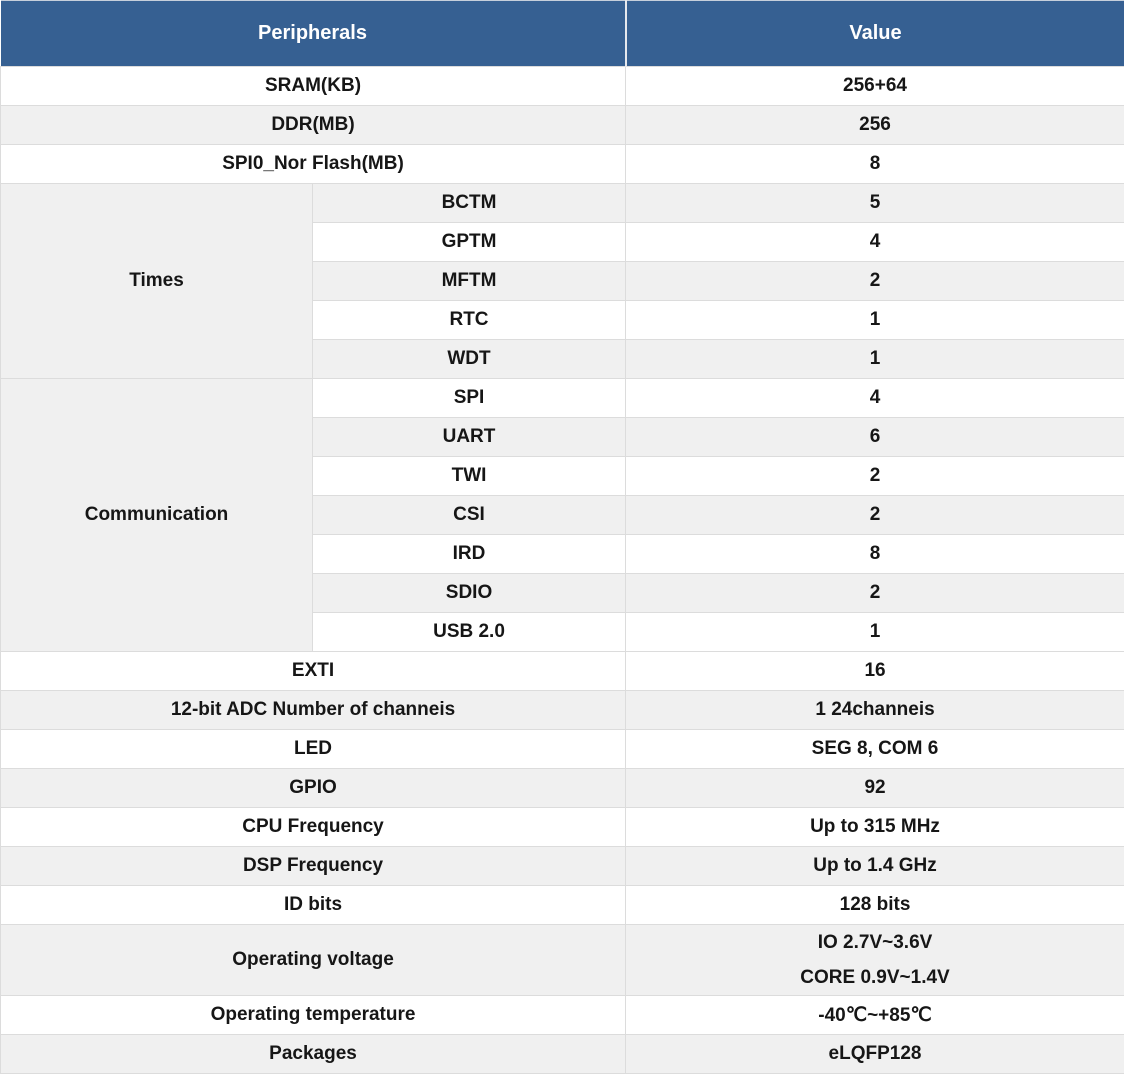 Image resolution: width=1124 pixels, height=1075 pixels. I want to click on gpio-value: 92, so click(874, 788).